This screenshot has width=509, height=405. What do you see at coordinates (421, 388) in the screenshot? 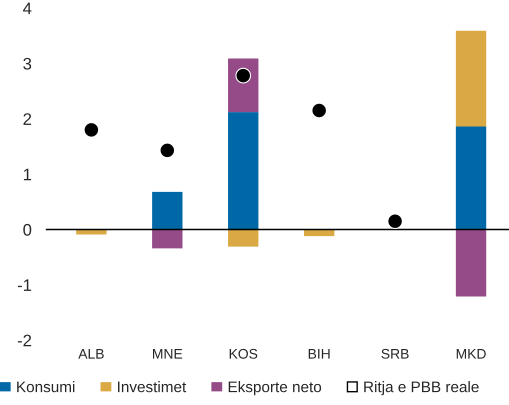
I see `legend-label: Ritja e PBB reale` at bounding box center [421, 388].